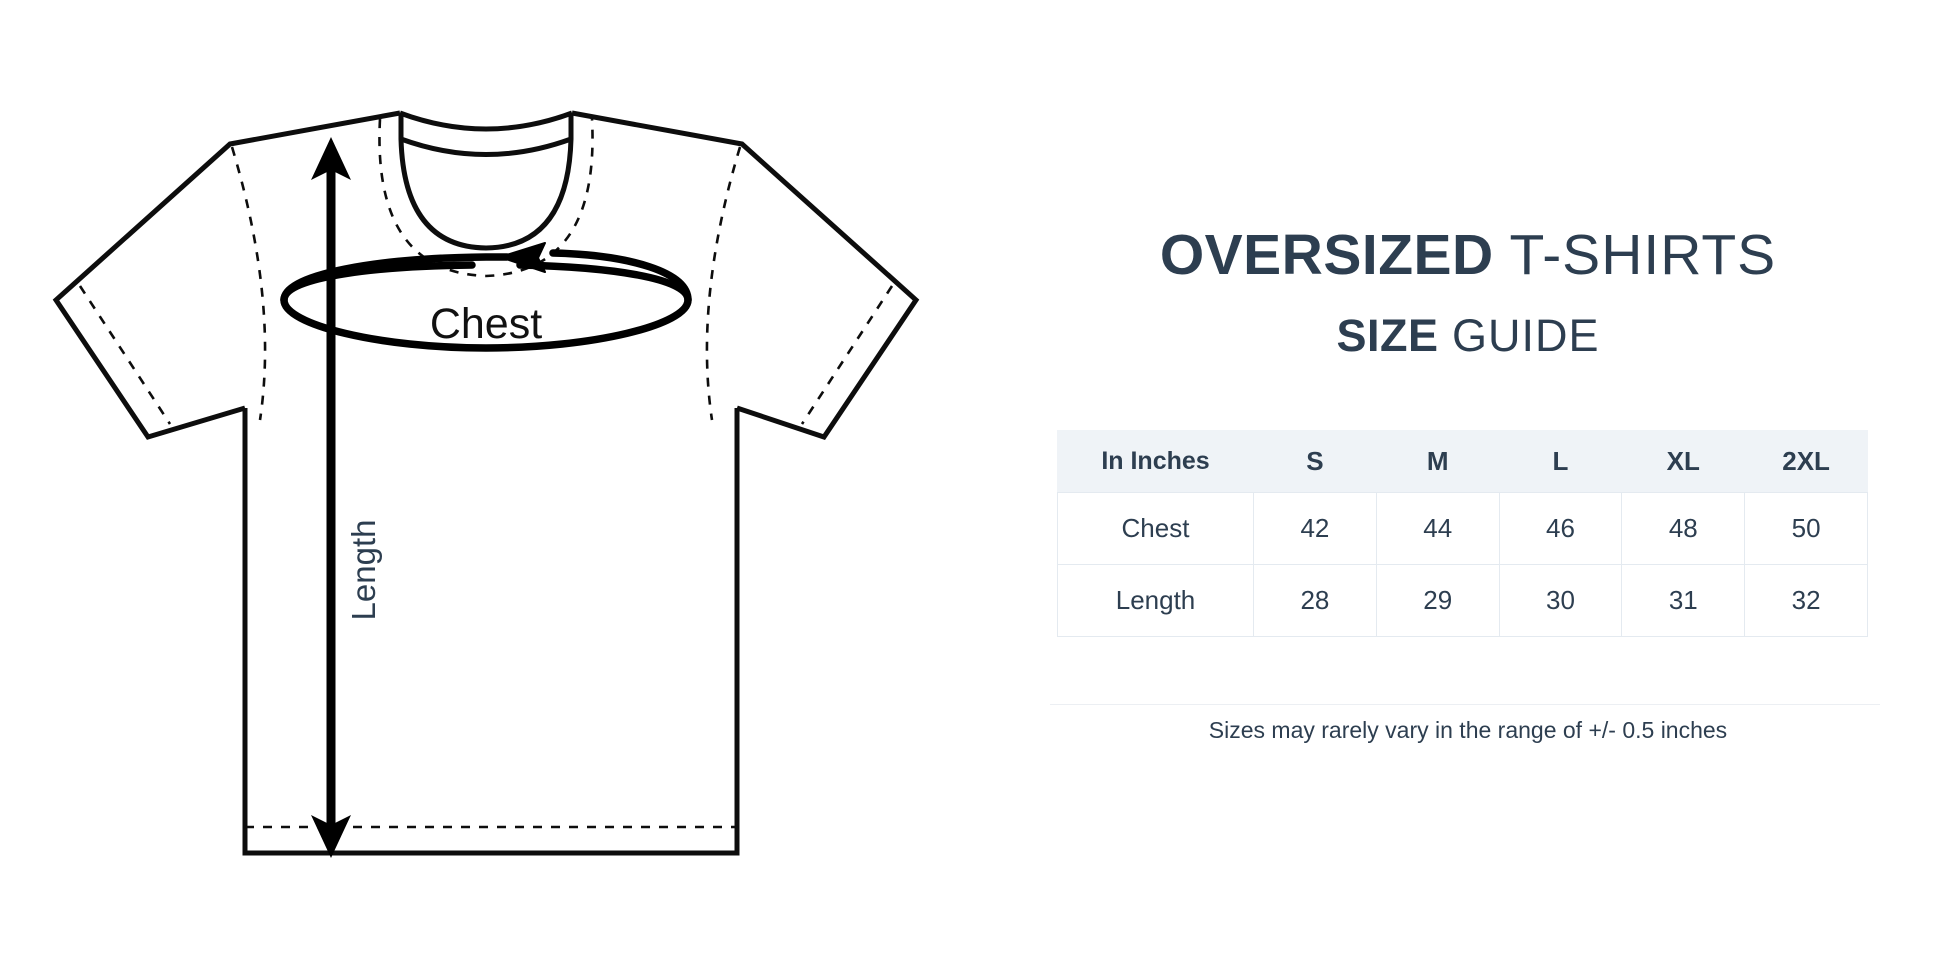  I want to click on row-label-chest: Chest, so click(1155, 528).